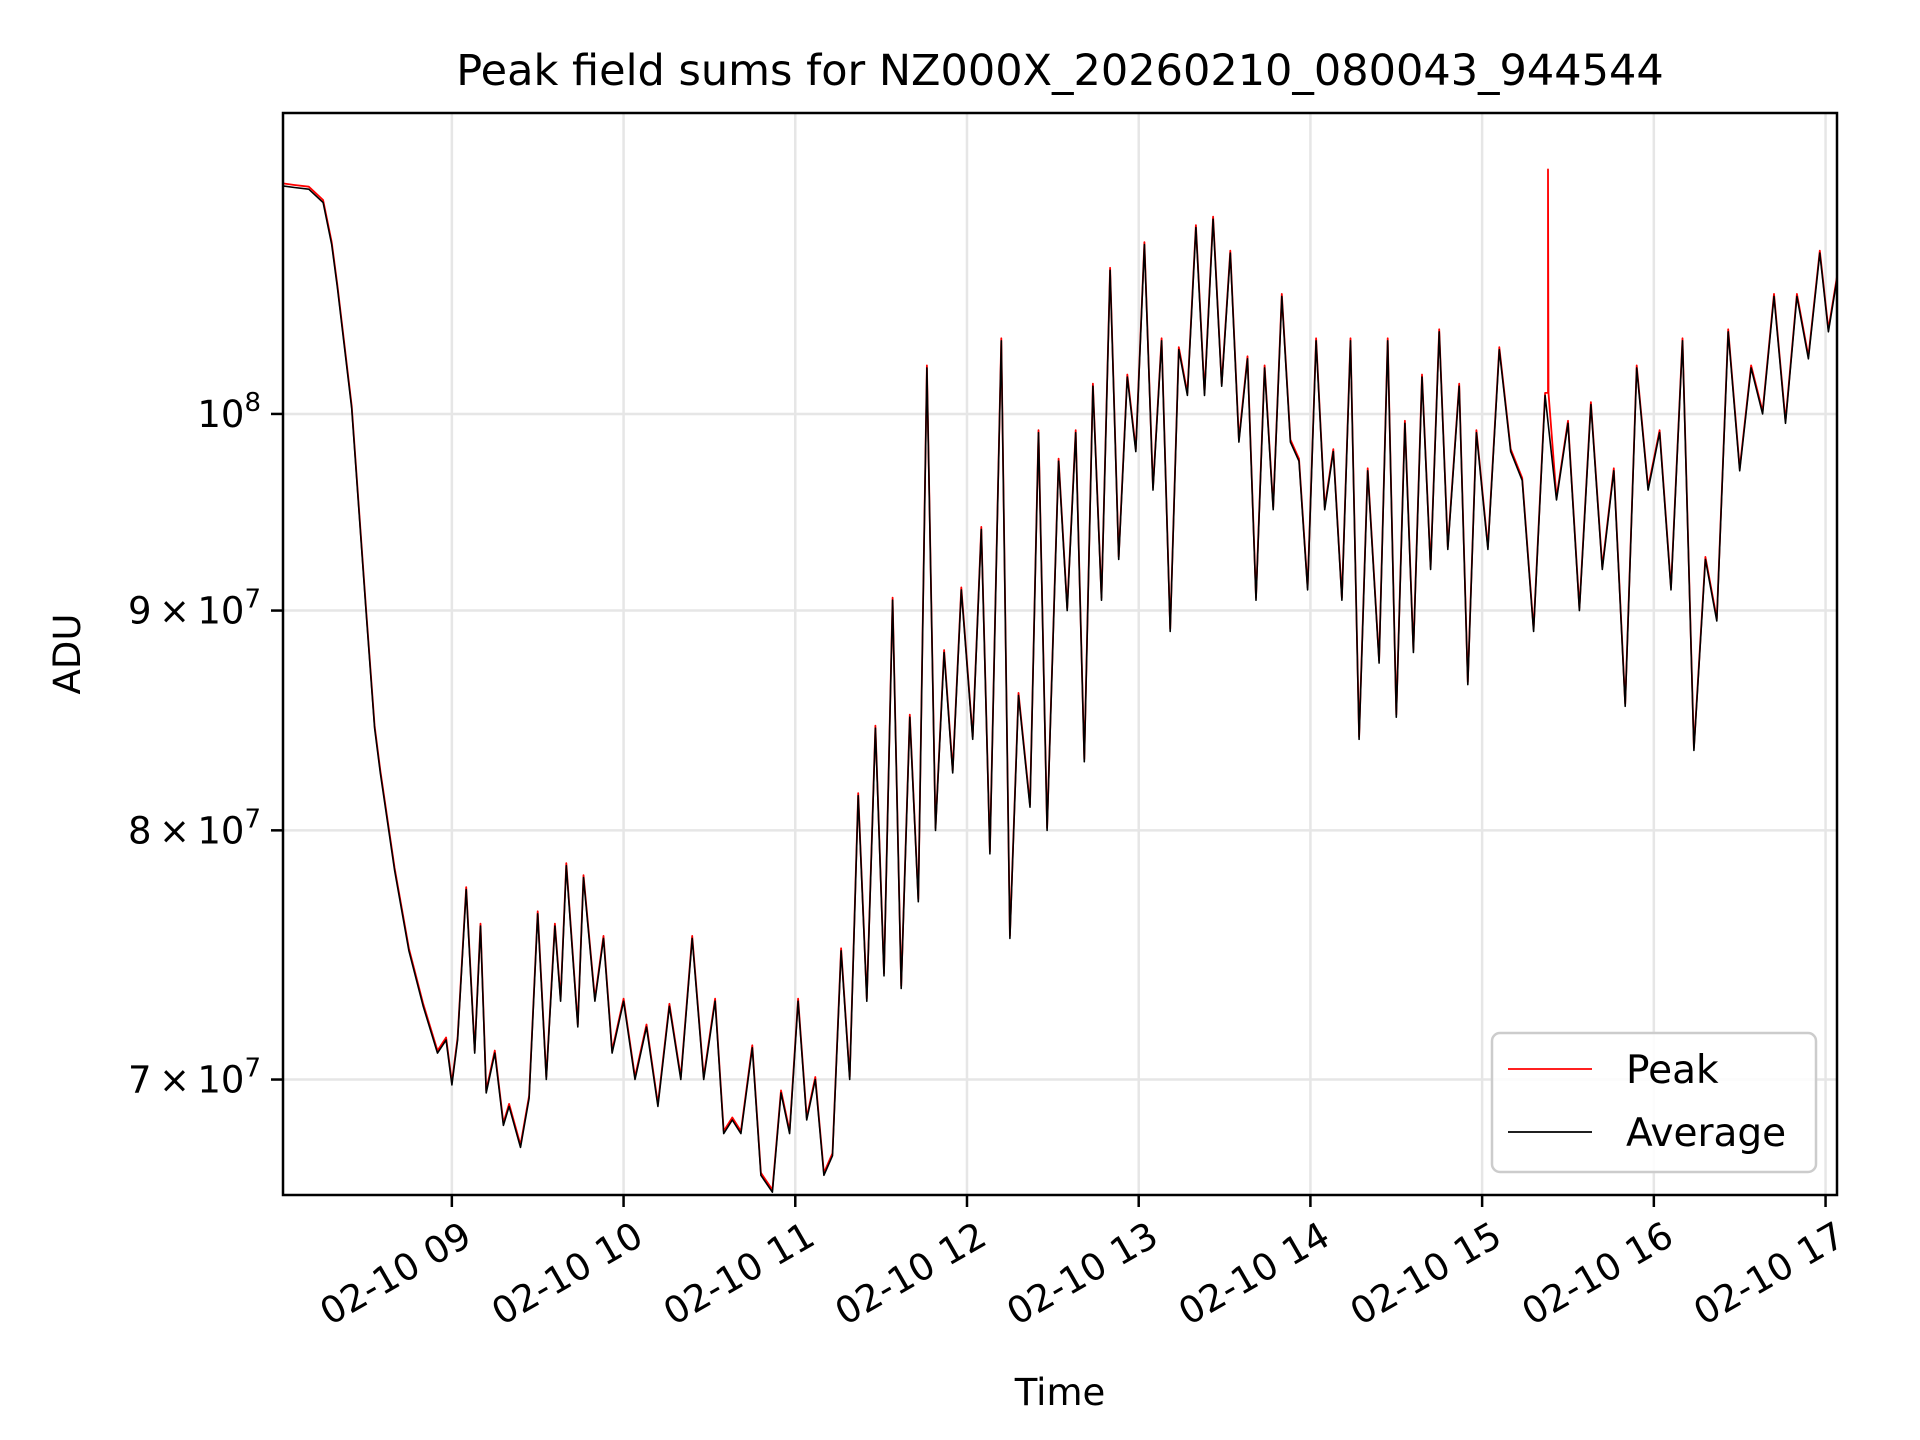  I want to click on legend-label-peak: Peak, so click(1672, 1070).